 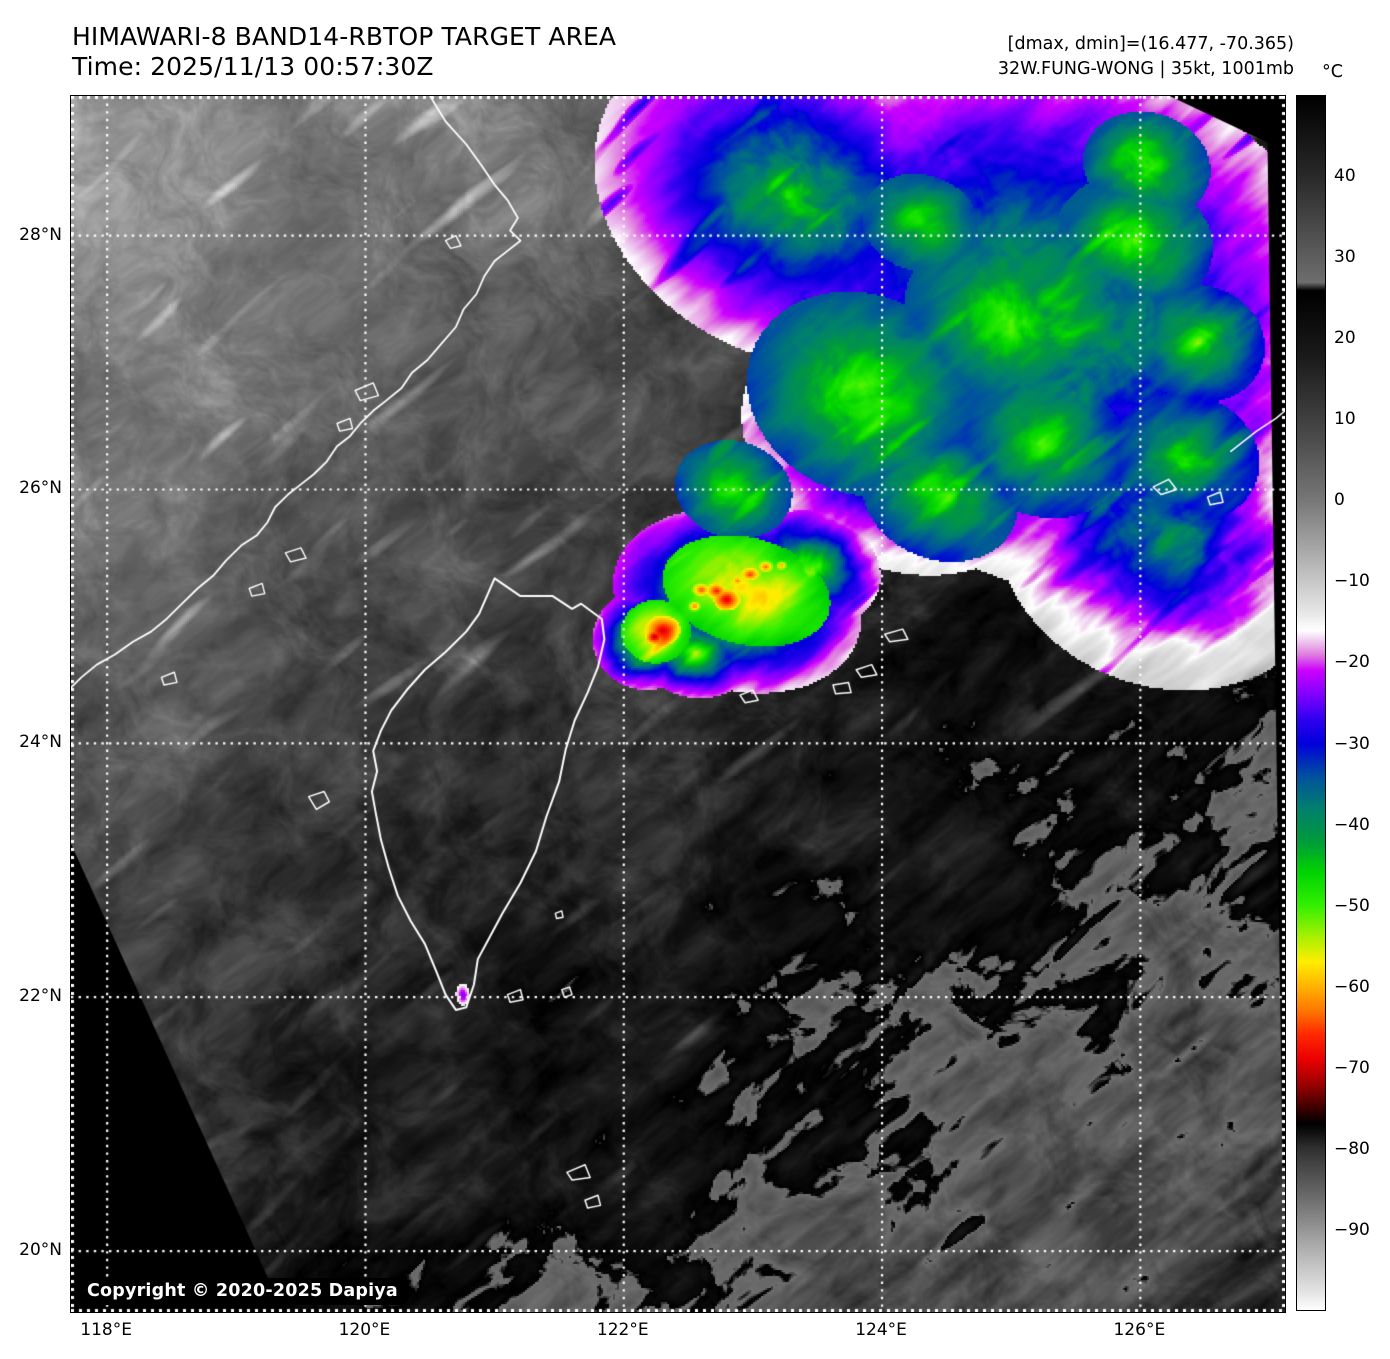 I want to click on colorbar-tick-20: 20, so click(x=1345, y=338).